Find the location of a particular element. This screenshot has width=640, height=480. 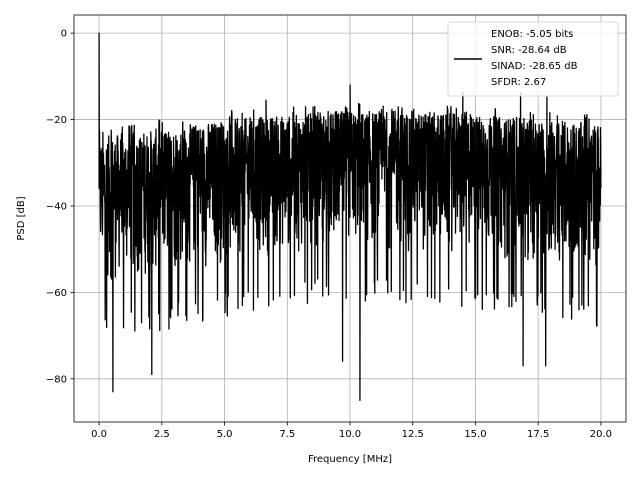

legend-box is located at coordinates (533, 59).